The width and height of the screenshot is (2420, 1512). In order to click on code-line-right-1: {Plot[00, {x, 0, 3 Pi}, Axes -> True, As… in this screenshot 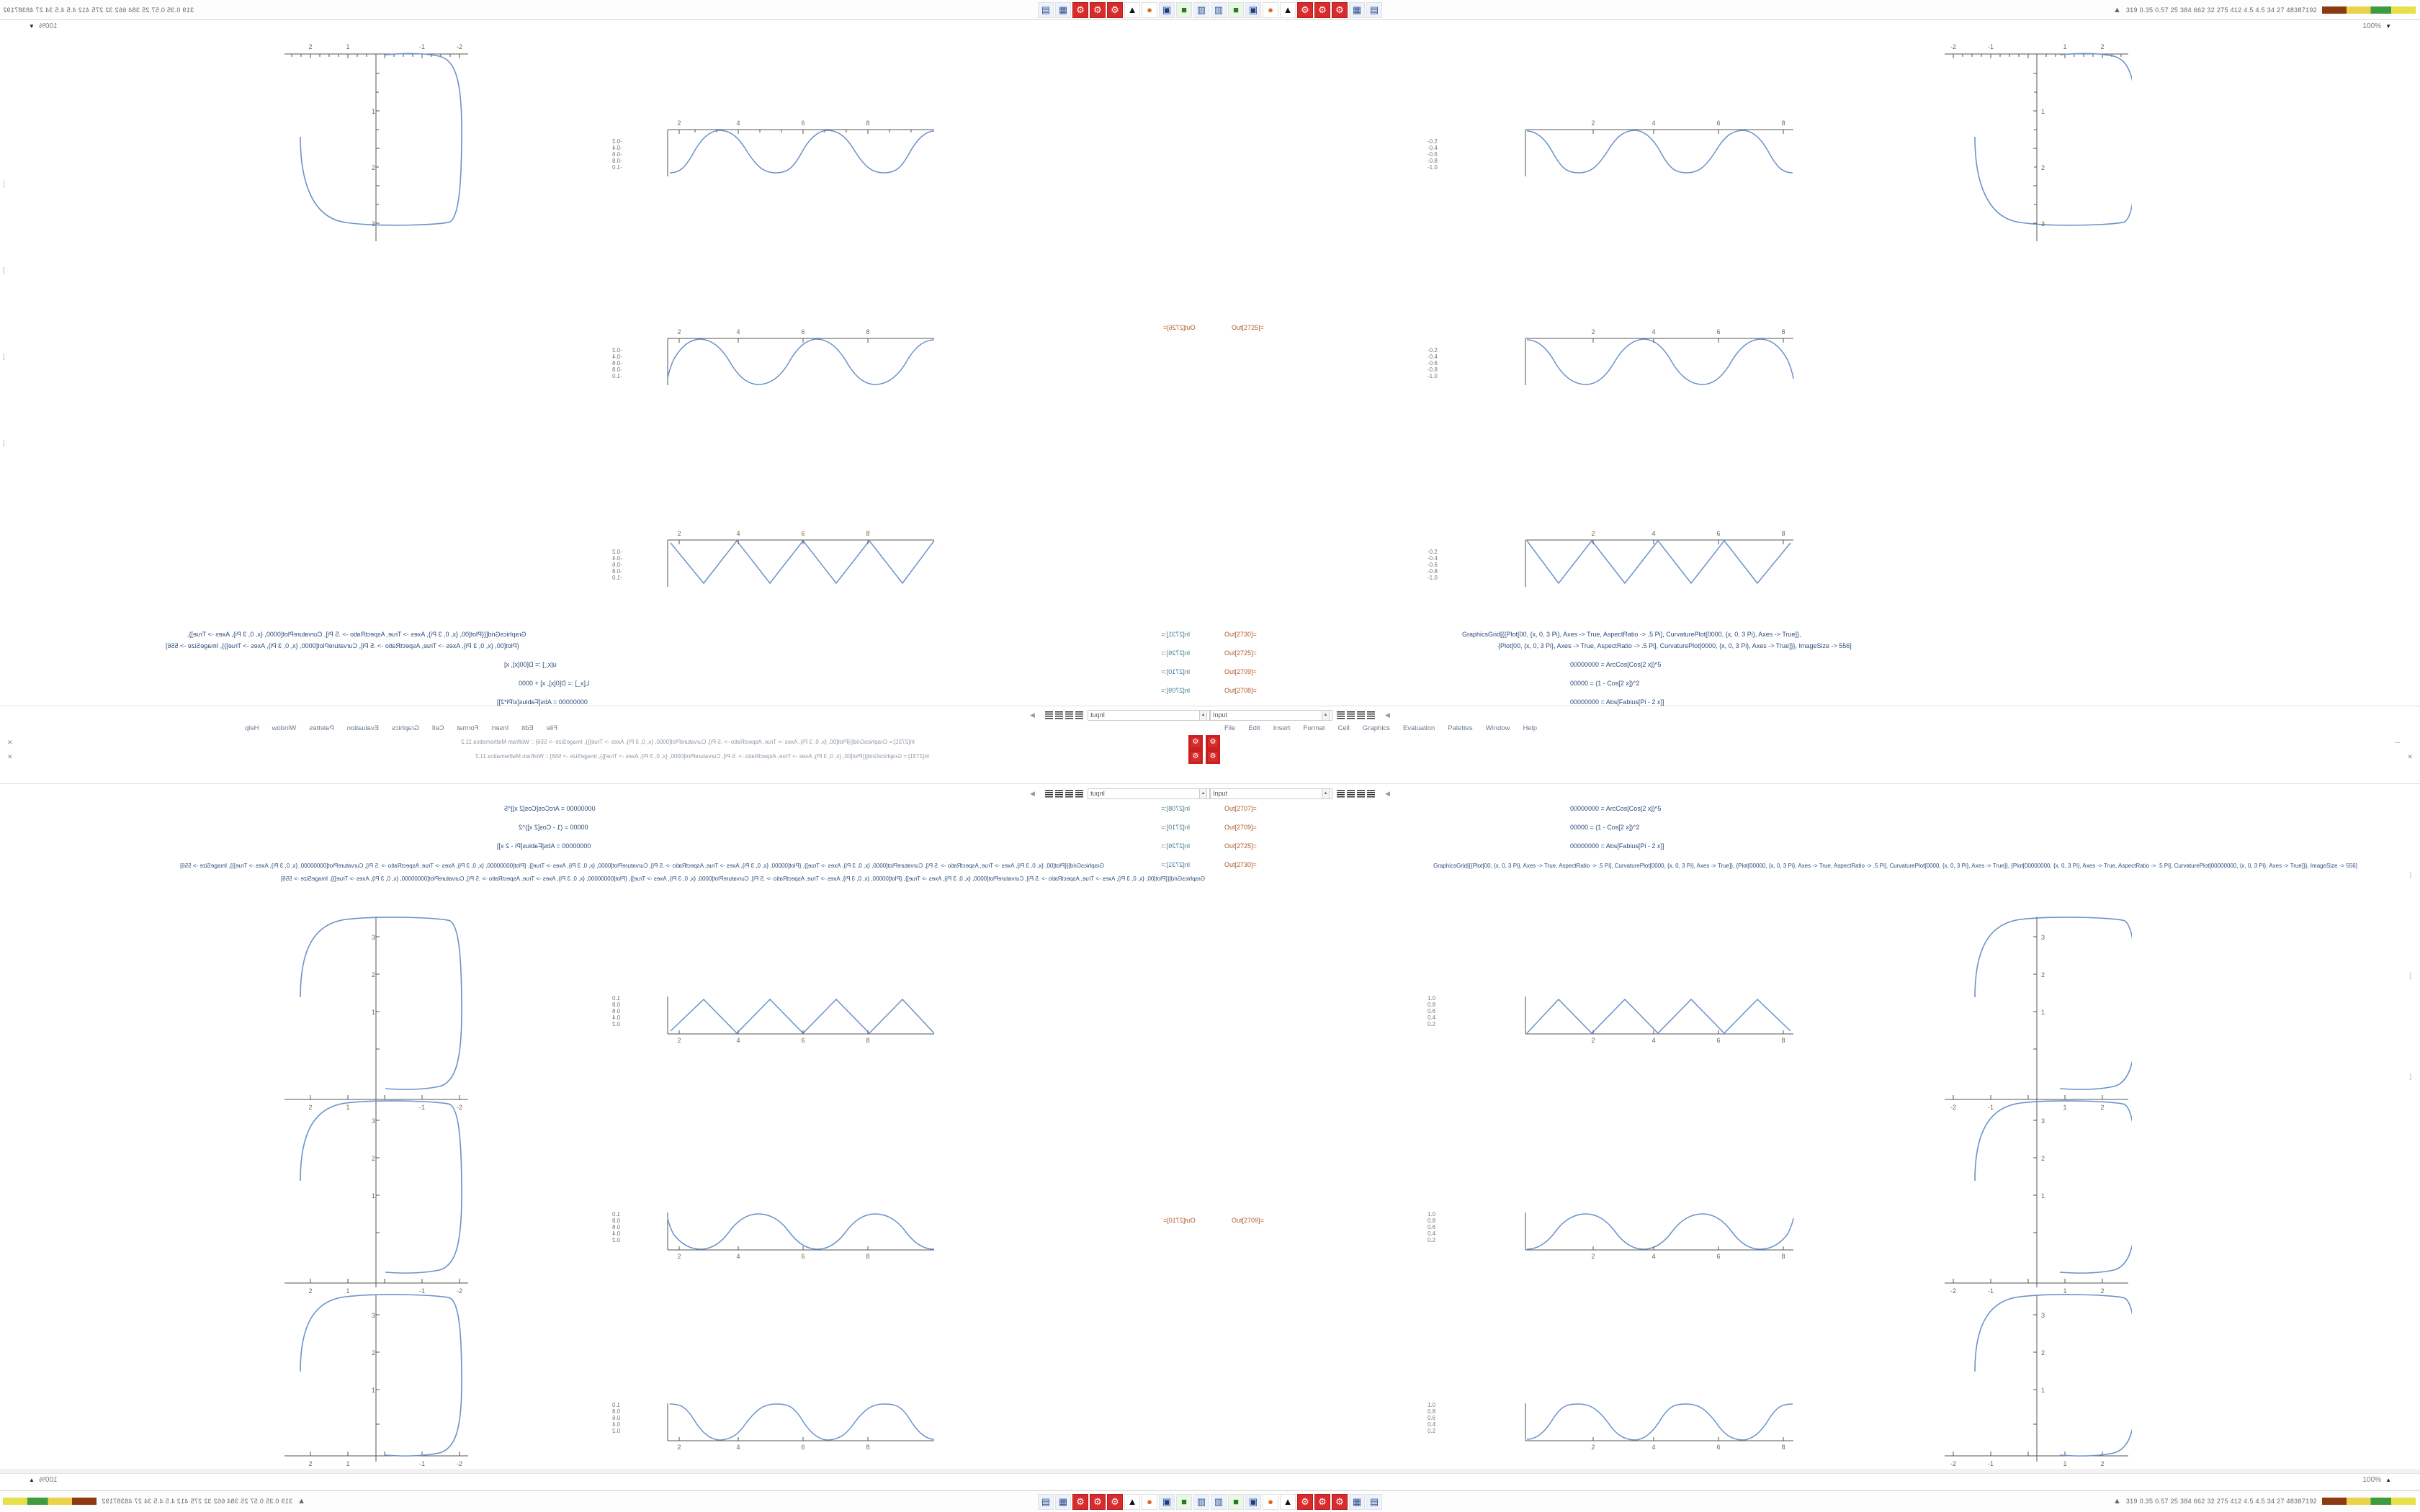, I will do `click(1675, 645)`.